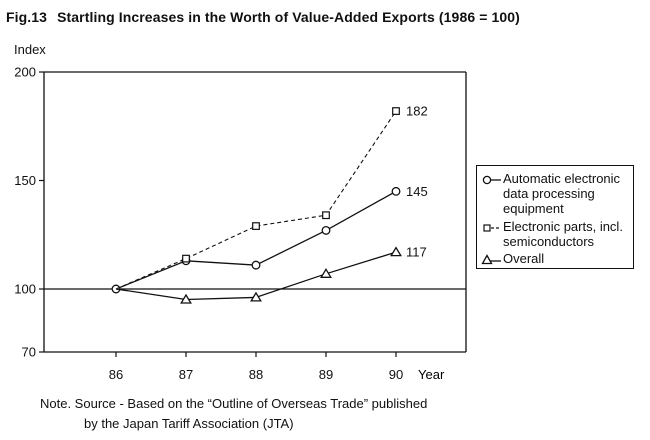  Describe the element at coordinates (416, 252) in the screenshot. I see `end-label-triangle: 117` at that location.